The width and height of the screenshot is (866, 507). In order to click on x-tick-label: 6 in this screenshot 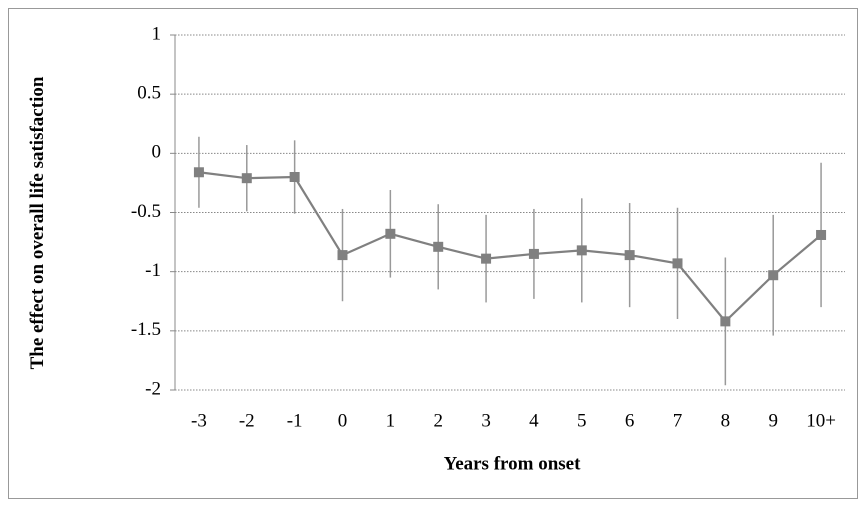, I will do `click(630, 420)`.